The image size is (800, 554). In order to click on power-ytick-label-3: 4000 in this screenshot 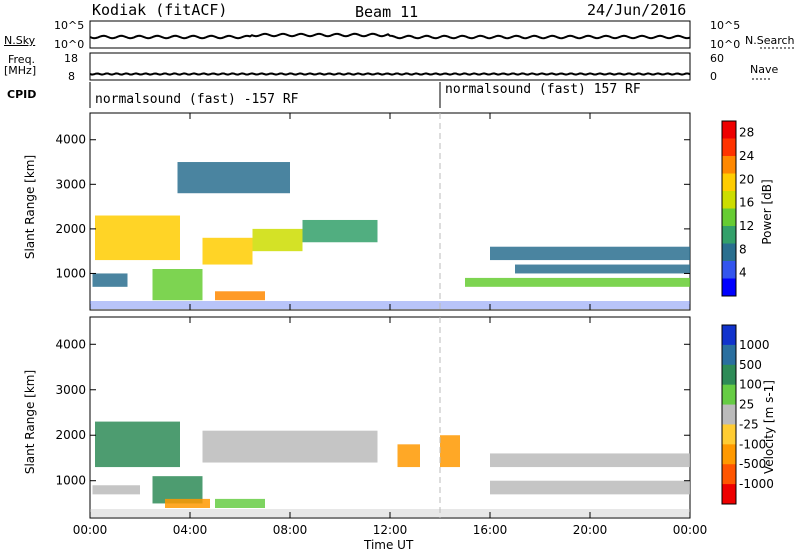, I will do `click(70, 140)`.